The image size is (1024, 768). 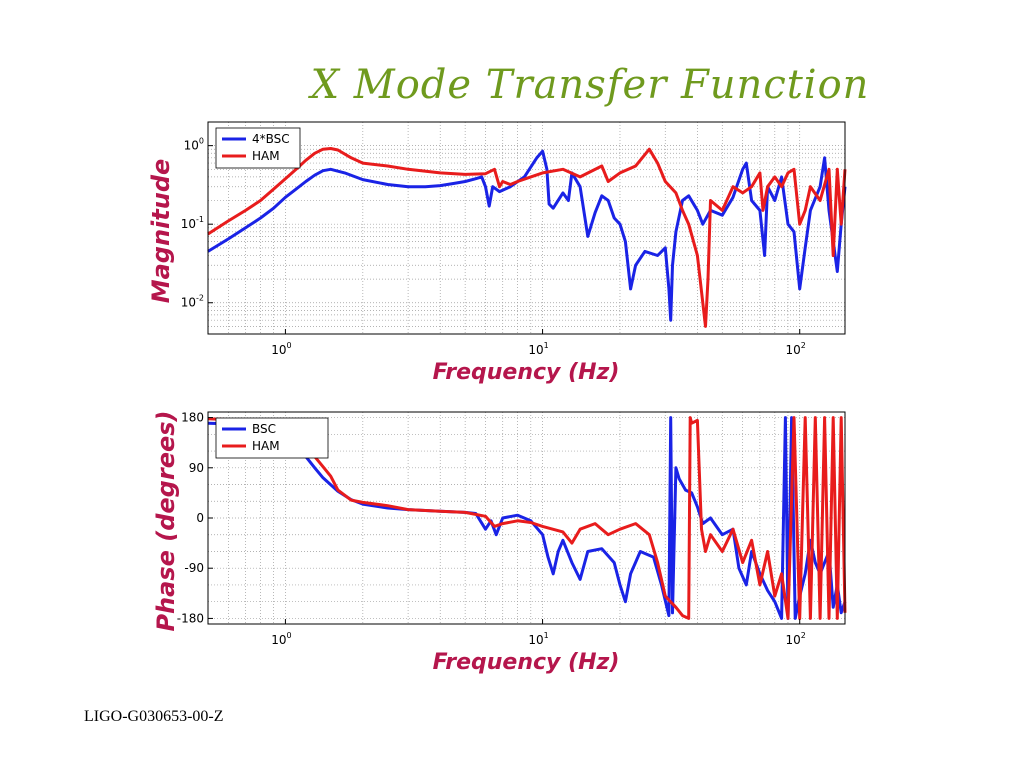 I want to click on series-line-4-bsc, so click(x=527, y=235).